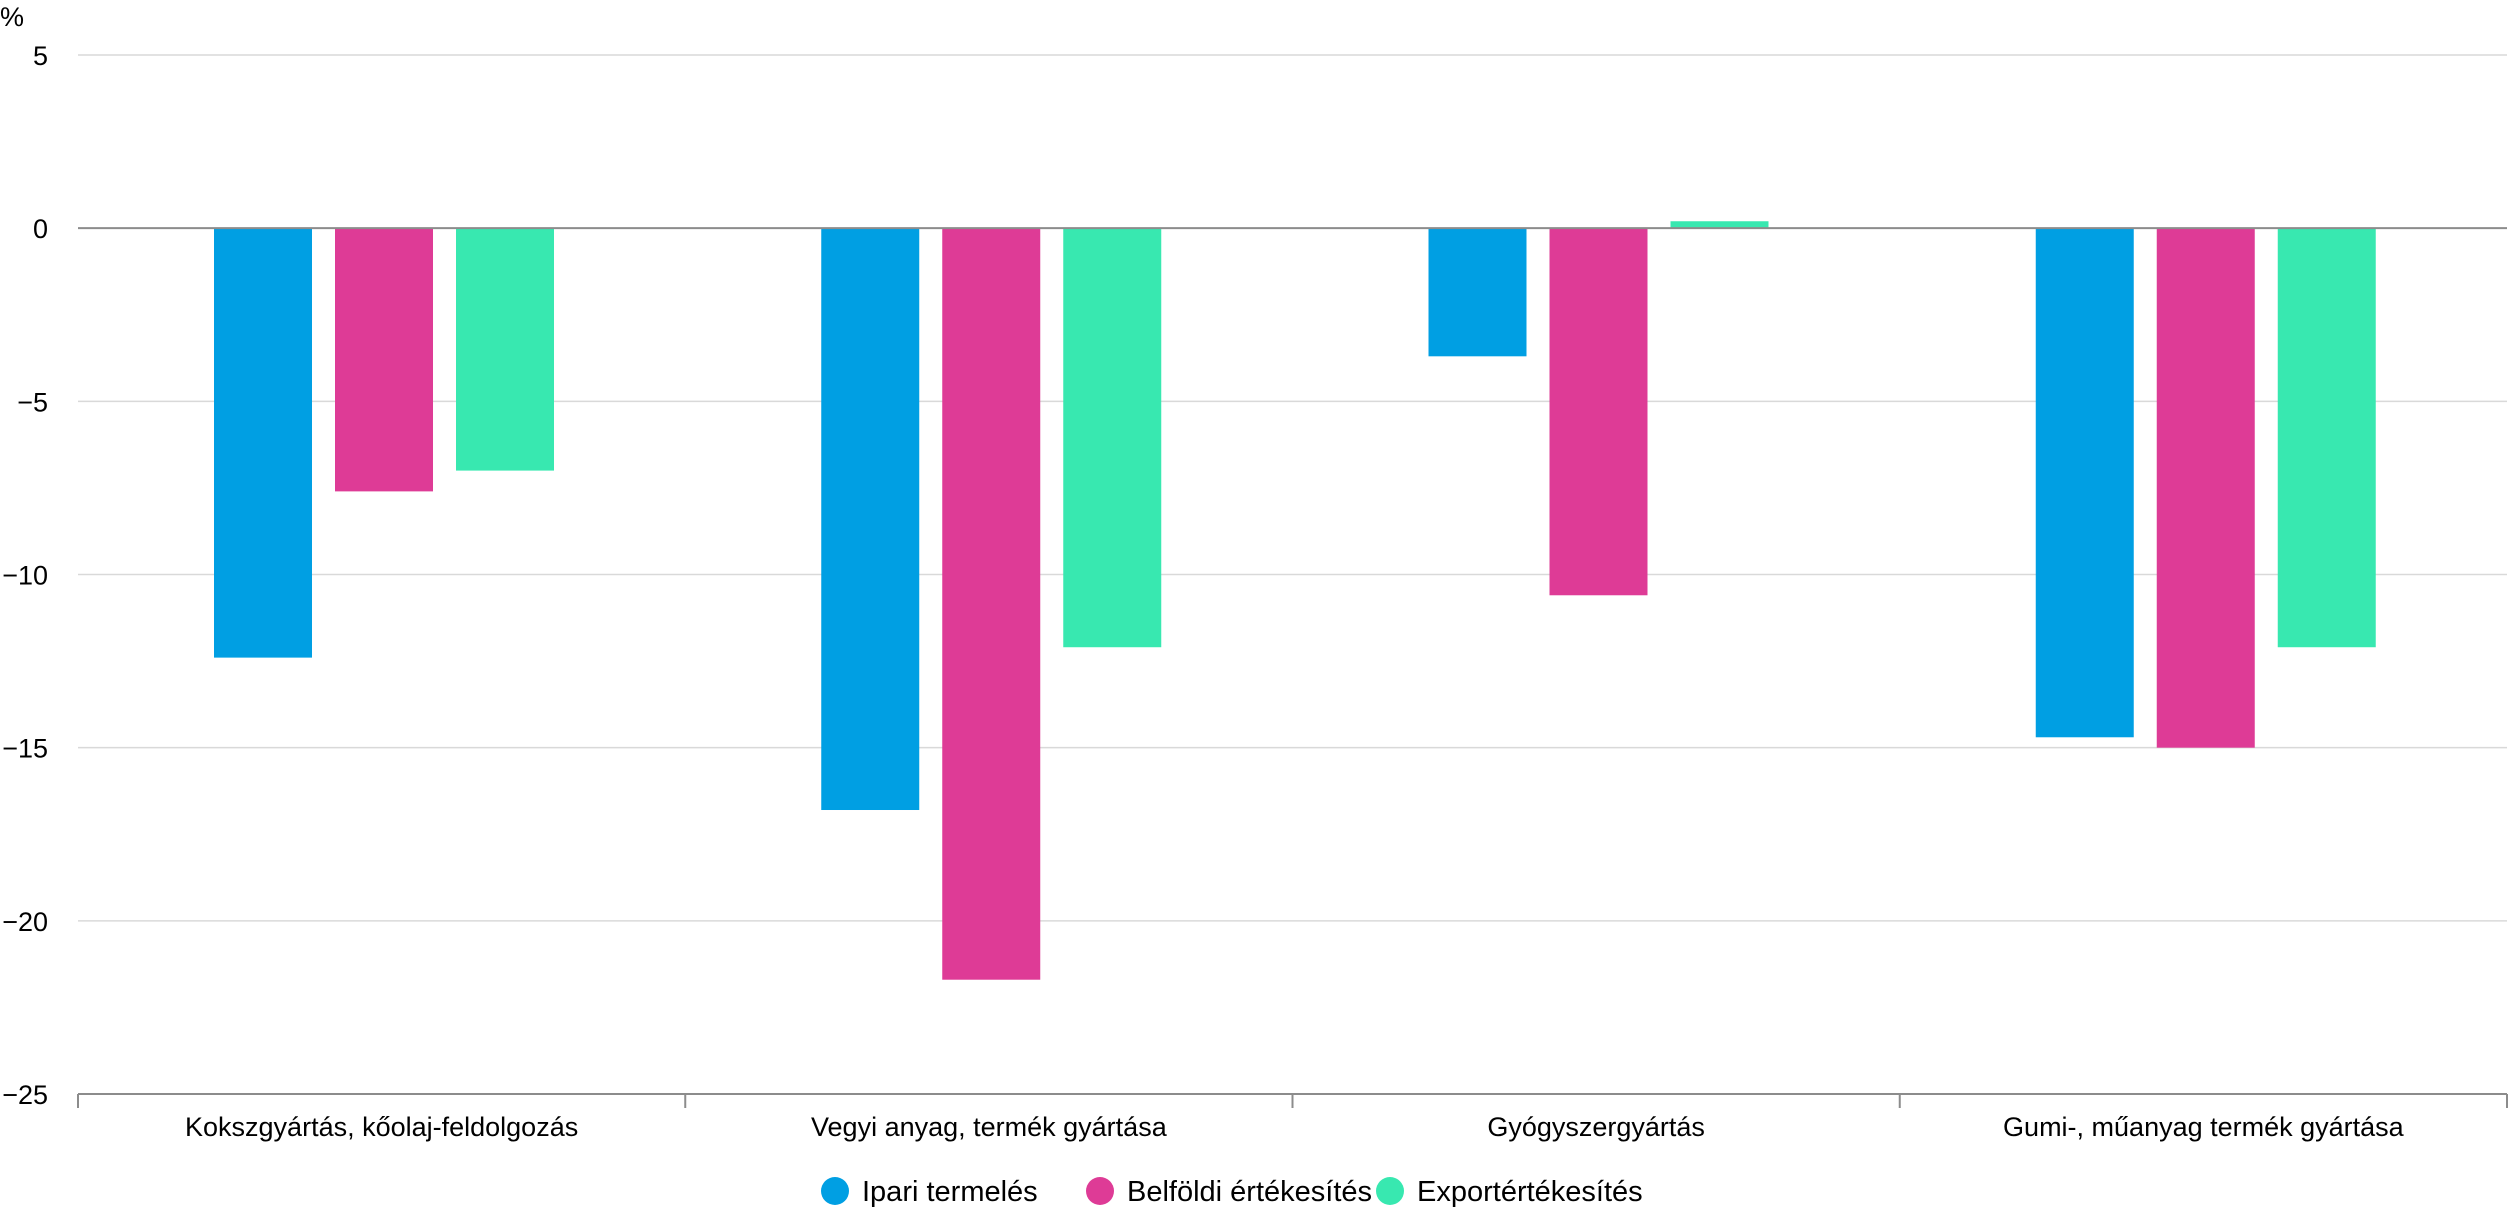  Describe the element at coordinates (381, 1127) in the screenshot. I see `category-label: Kokszgyártás, kőolaj-feldolgozás` at that location.